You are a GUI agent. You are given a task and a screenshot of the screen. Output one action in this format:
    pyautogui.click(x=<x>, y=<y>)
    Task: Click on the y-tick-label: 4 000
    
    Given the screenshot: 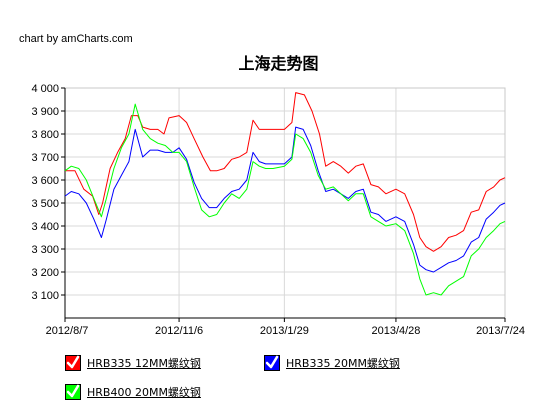 What is the action you would take?
    pyautogui.click(x=45, y=89)
    